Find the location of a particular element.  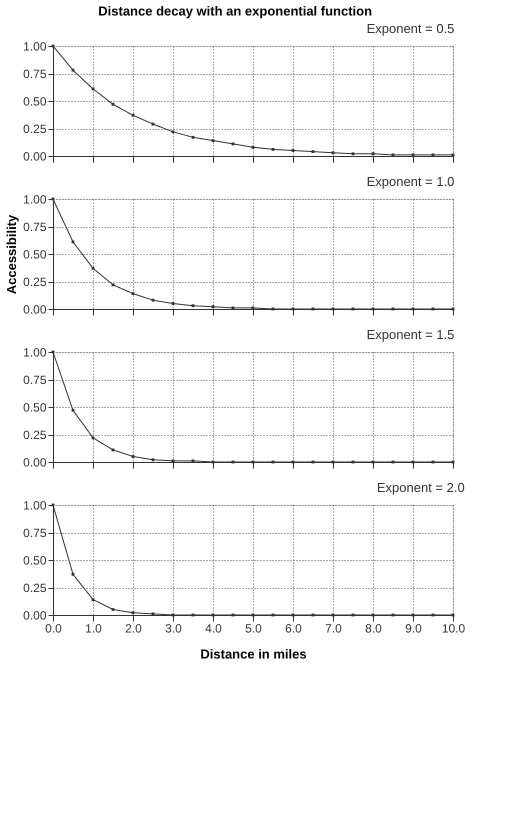

chart-subtitle: Exponent = 1.0 is located at coordinates (410, 181).